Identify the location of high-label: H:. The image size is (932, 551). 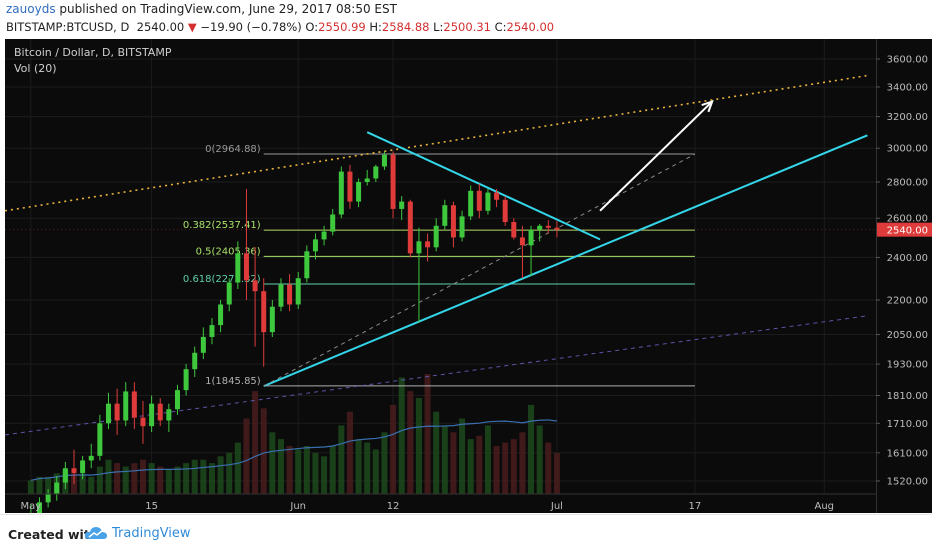
(375, 27).